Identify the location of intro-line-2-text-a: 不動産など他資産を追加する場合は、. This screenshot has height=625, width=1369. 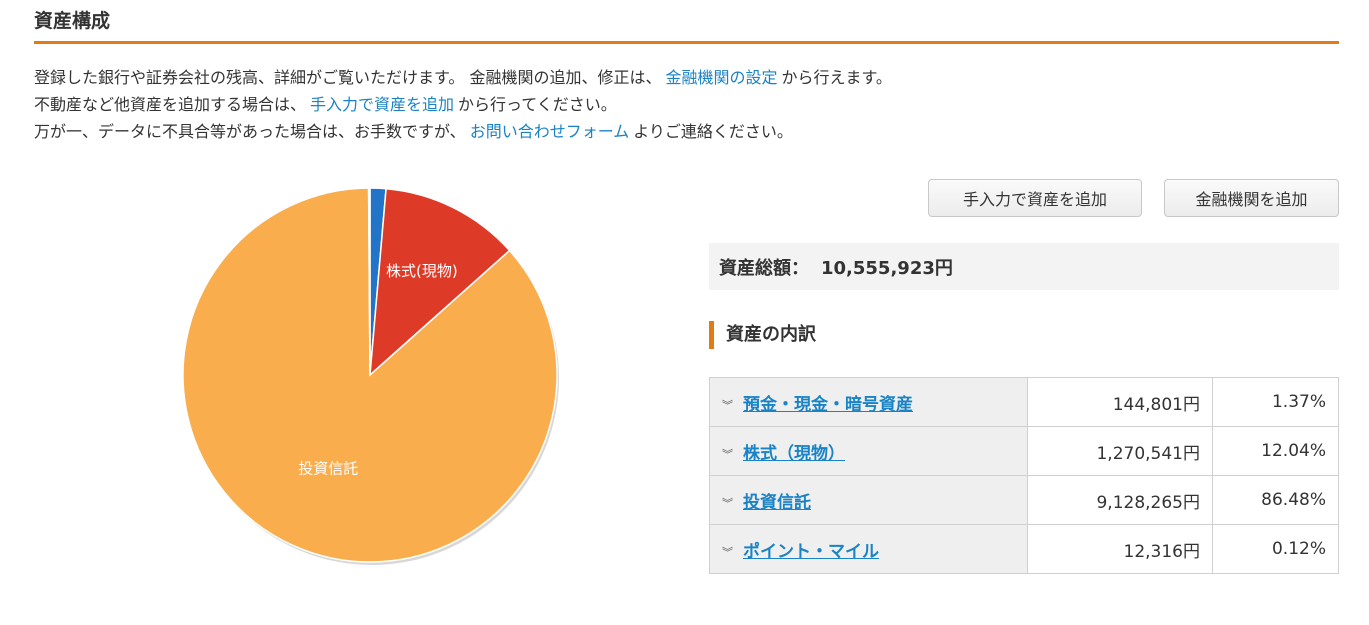
(170, 104).